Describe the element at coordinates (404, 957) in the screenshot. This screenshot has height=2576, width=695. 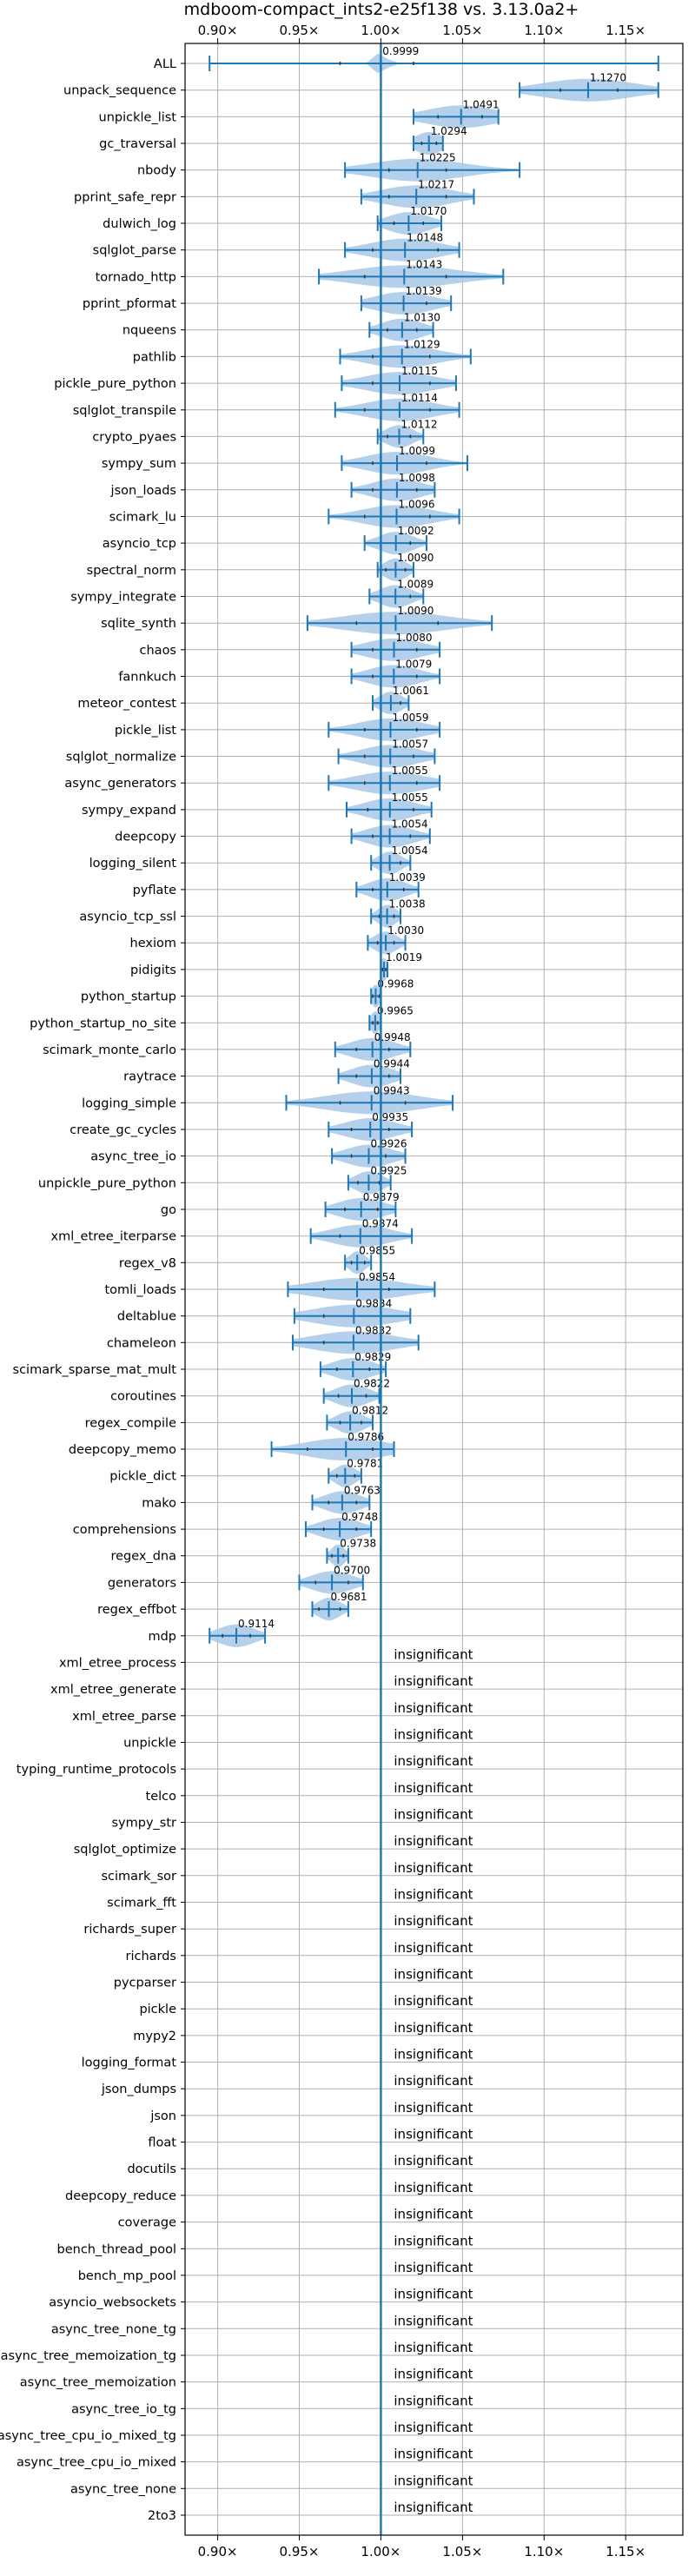
I see `value-label: 1.0019` at that location.